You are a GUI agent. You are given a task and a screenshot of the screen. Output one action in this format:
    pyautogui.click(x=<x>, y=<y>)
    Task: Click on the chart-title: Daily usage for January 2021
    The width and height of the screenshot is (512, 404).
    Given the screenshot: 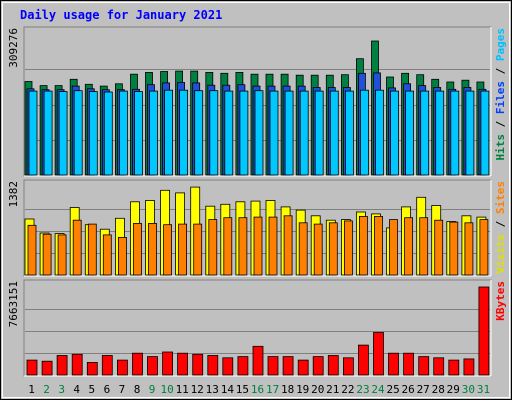 What is the action you would take?
    pyautogui.click(x=121, y=15)
    